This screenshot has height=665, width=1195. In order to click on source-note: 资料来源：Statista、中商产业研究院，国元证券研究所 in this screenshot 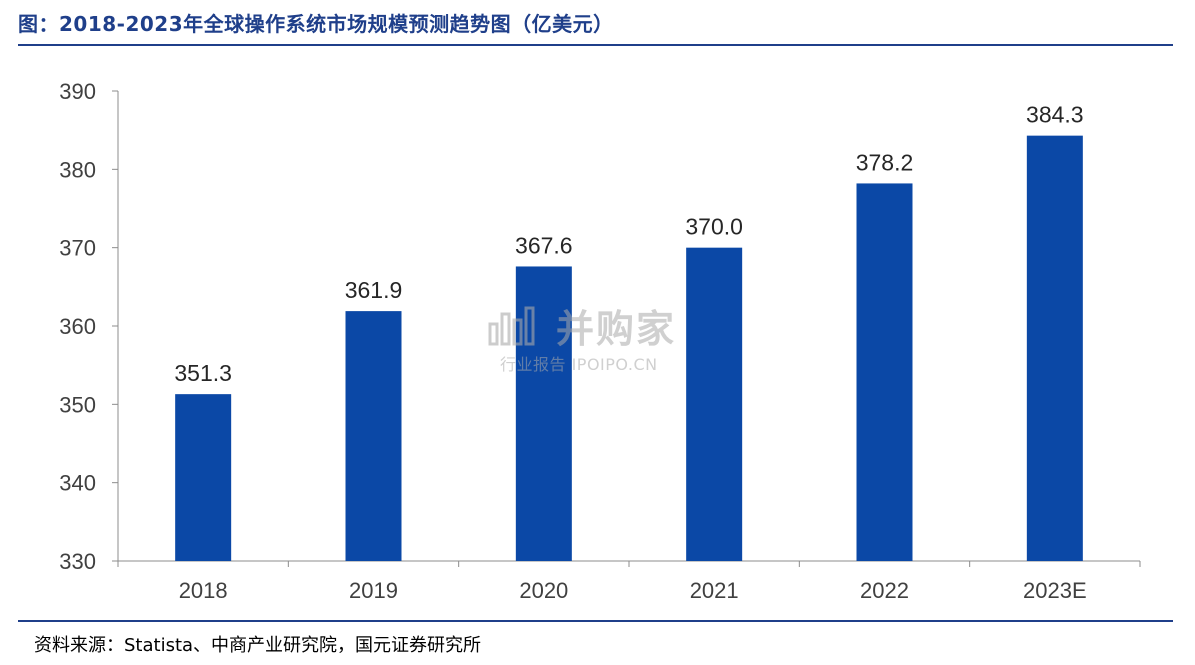, I will do `click(258, 645)`.